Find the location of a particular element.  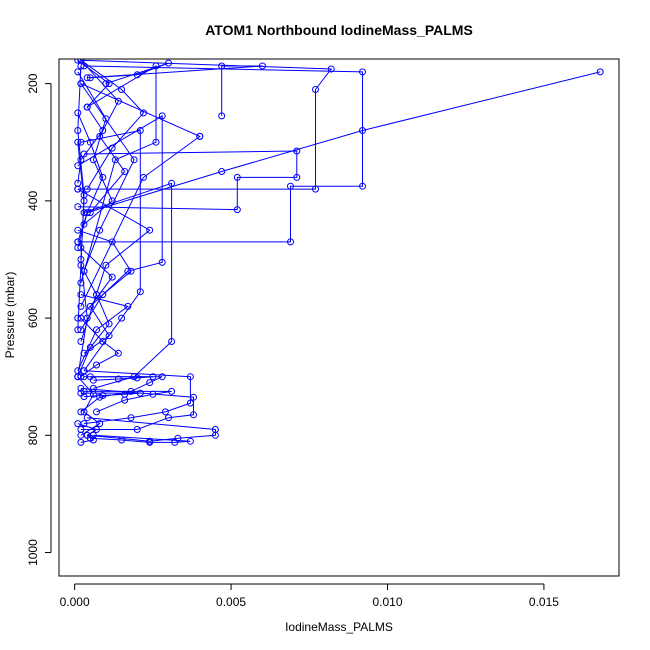

y-tick-label: 600 is located at coordinates (33, 318).